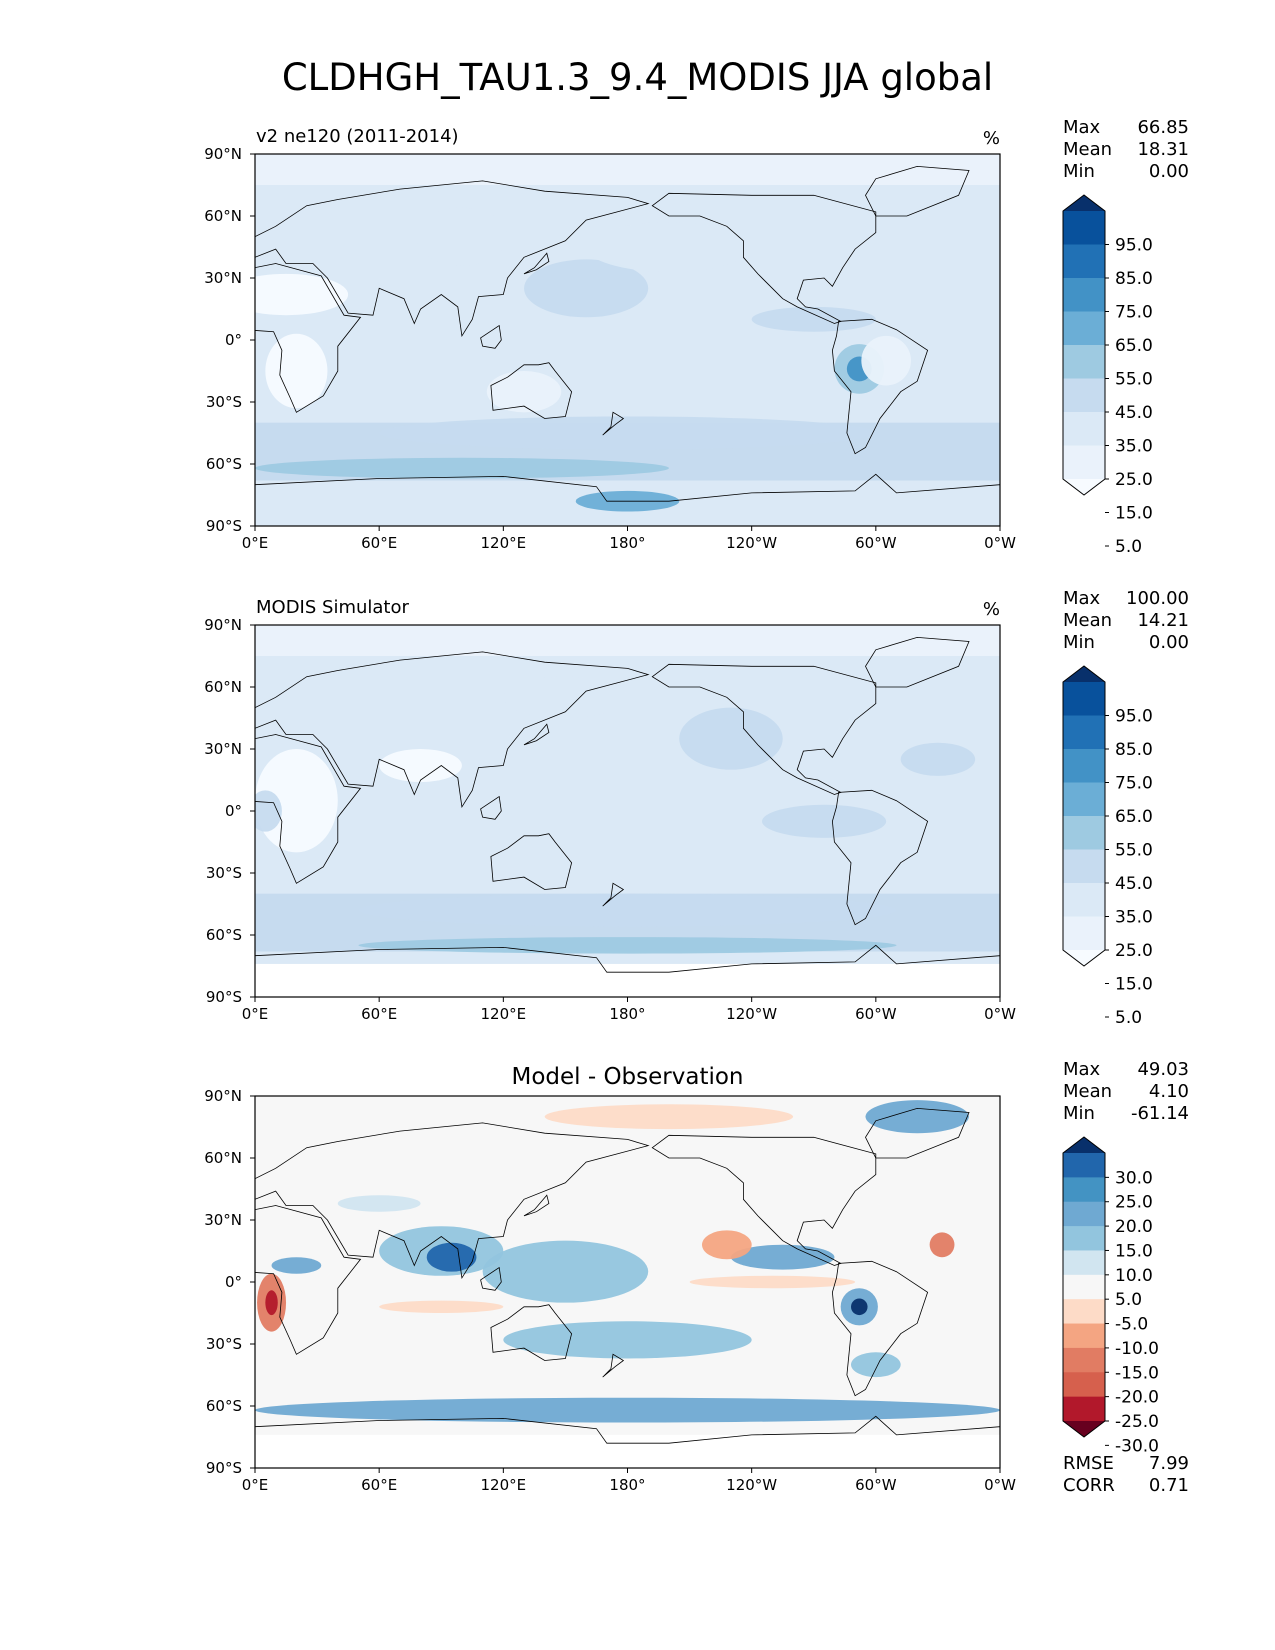  I want to click on colorbar-label: -5.0, so click(1131, 1325).